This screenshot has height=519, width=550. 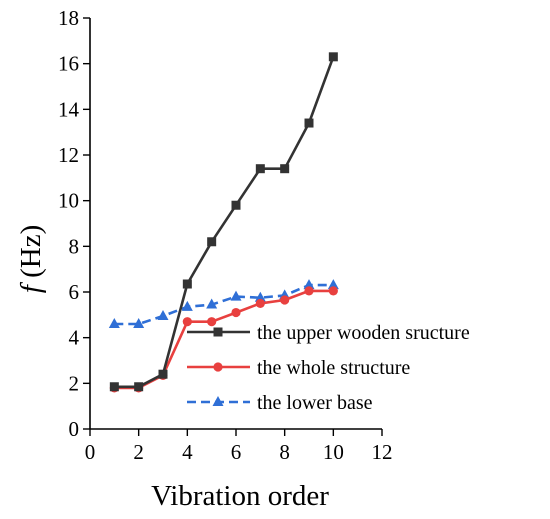 What do you see at coordinates (187, 452) in the screenshot?
I see `x-tick-label: 4` at bounding box center [187, 452].